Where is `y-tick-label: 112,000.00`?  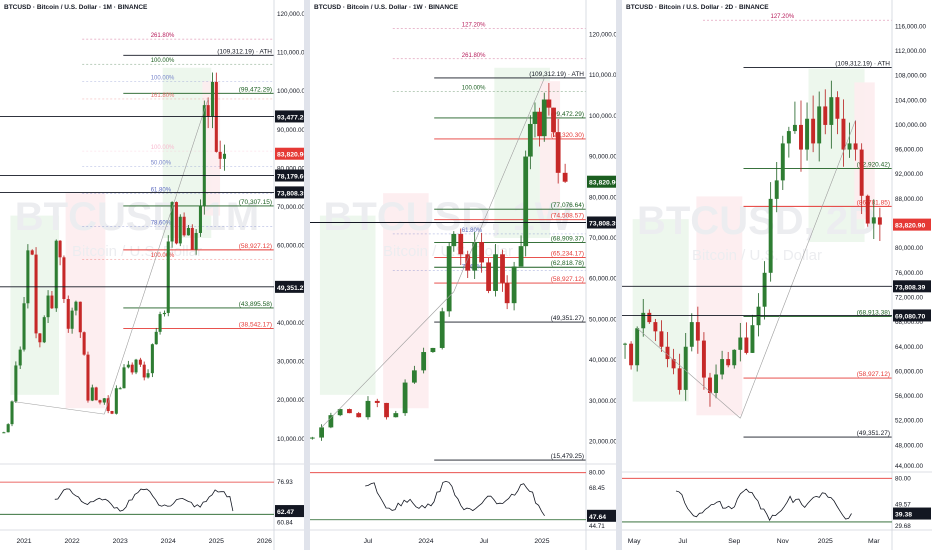
y-tick-label: 112,000.00 is located at coordinates (911, 51).